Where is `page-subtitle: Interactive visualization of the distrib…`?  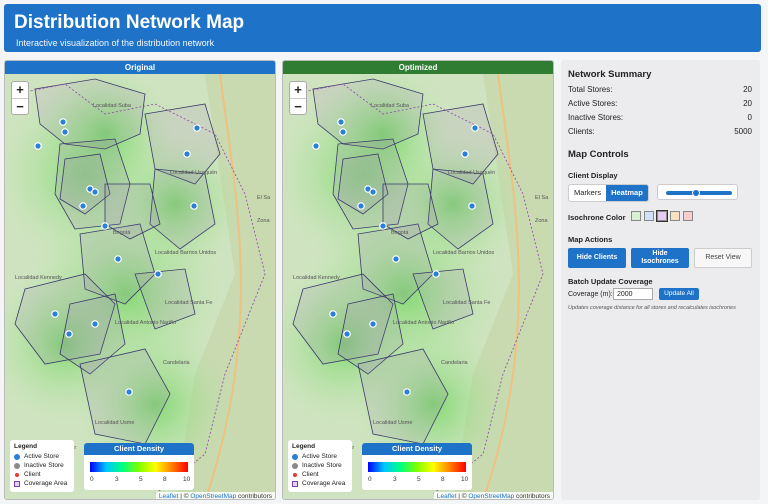 page-subtitle: Interactive visualization of the distrib… is located at coordinates (115, 43).